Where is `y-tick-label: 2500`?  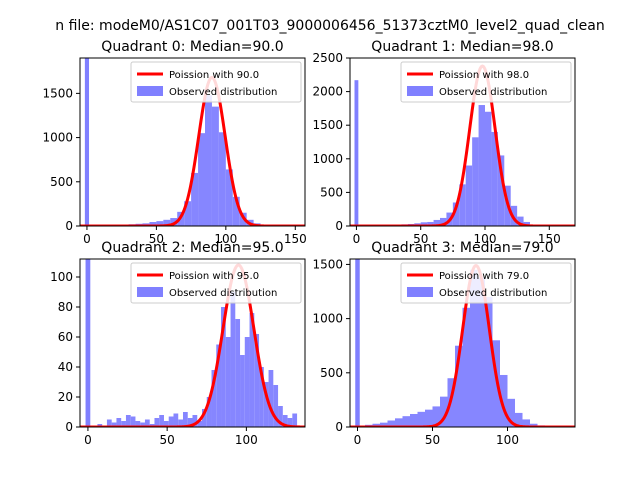
y-tick-label: 2500 is located at coordinates (327, 58).